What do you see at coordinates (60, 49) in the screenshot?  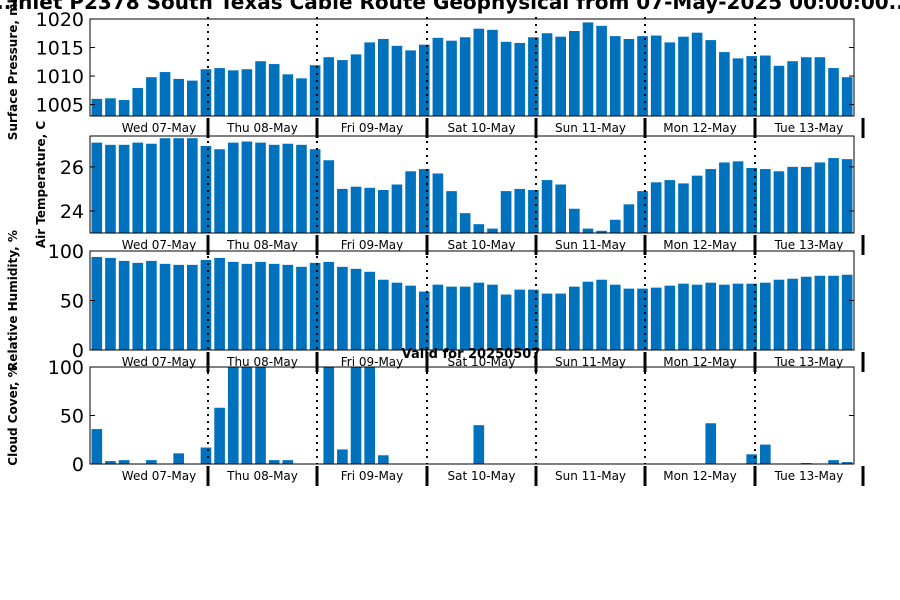 I see `y-tick-label: 1015` at bounding box center [60, 49].